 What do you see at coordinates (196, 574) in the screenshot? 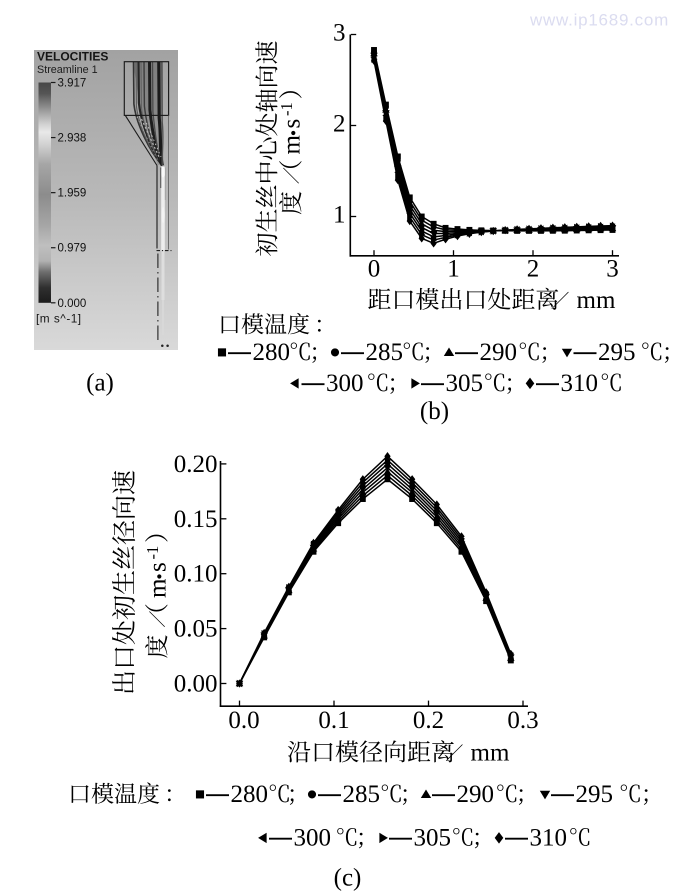
I see `svg-text: 0.10` at bounding box center [196, 574].